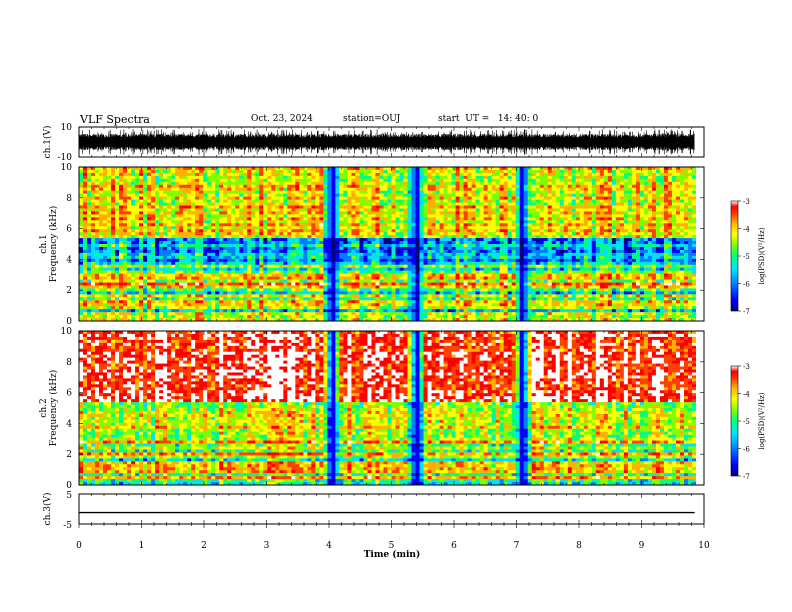  What do you see at coordinates (704, 546) in the screenshot?
I see `x-tick-label: 10` at bounding box center [704, 546].